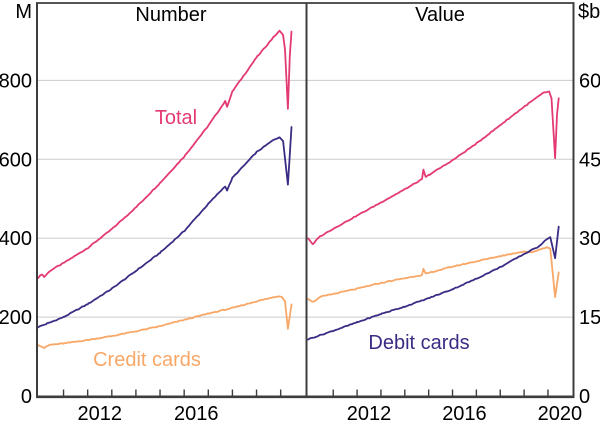 The height and width of the screenshot is (425, 600). Describe the element at coordinates (589, 81) in the screenshot. I see `y-axis-label: 60` at that location.